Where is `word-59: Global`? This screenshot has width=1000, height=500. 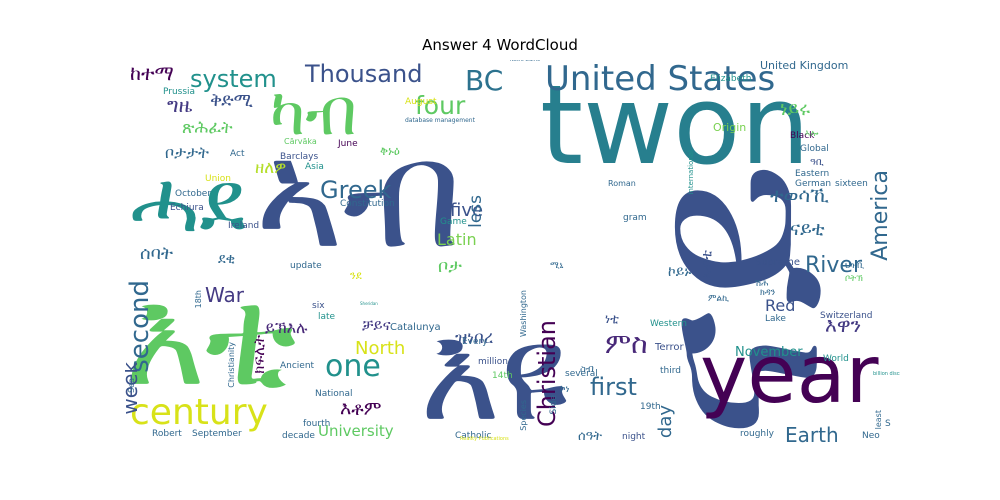 word-59: Global is located at coordinates (814, 149).